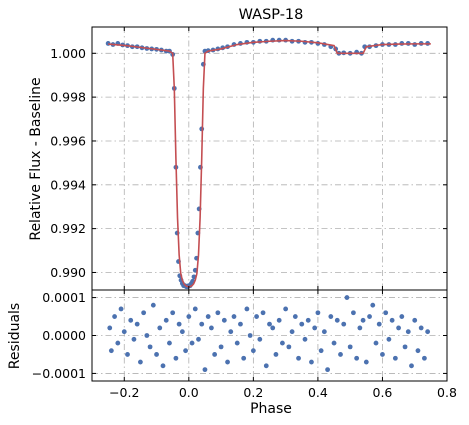 The image size is (469, 425). What do you see at coordinates (68, 184) in the screenshot?
I see `y-tick-label: 0.994` at bounding box center [68, 184].